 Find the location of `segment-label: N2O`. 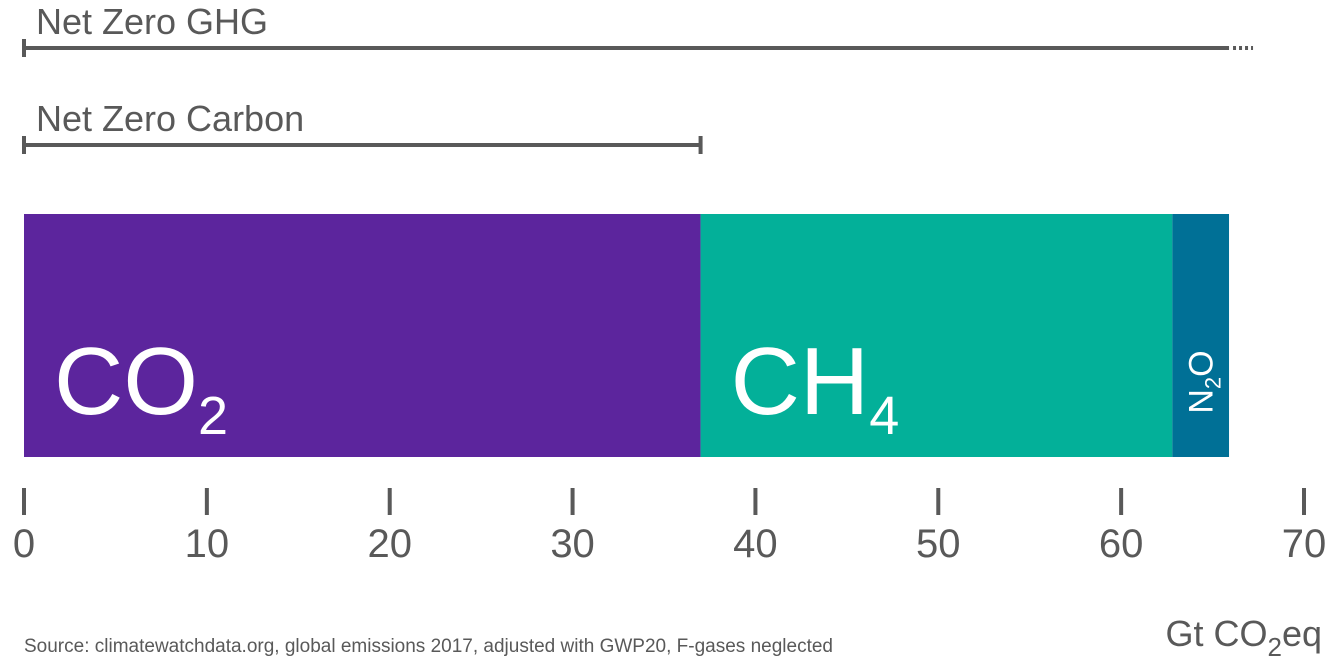

segment-label: N2O is located at coordinates (1204, 381).